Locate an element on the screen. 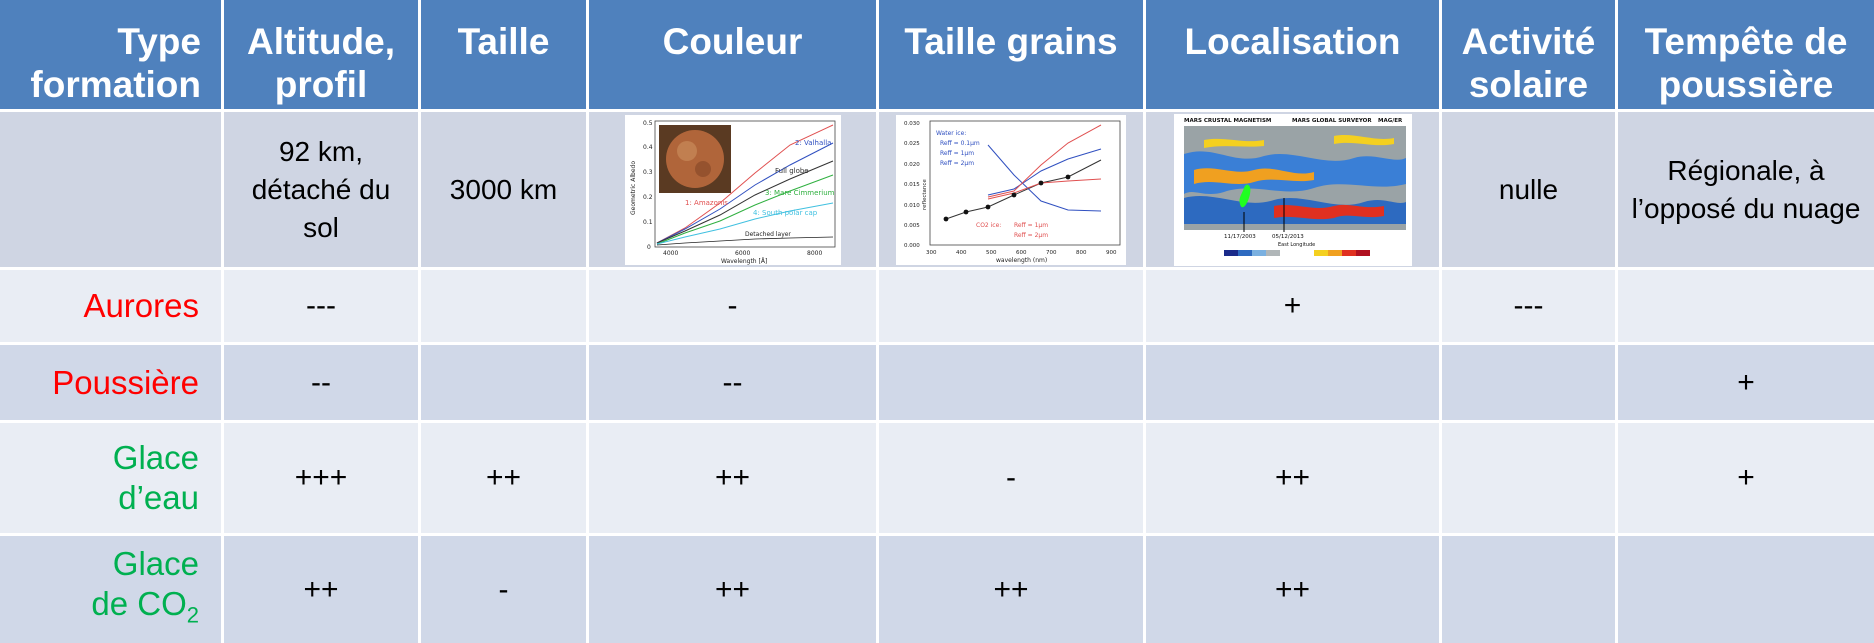  row-label-aurores: Aurores is located at coordinates (112, 307).